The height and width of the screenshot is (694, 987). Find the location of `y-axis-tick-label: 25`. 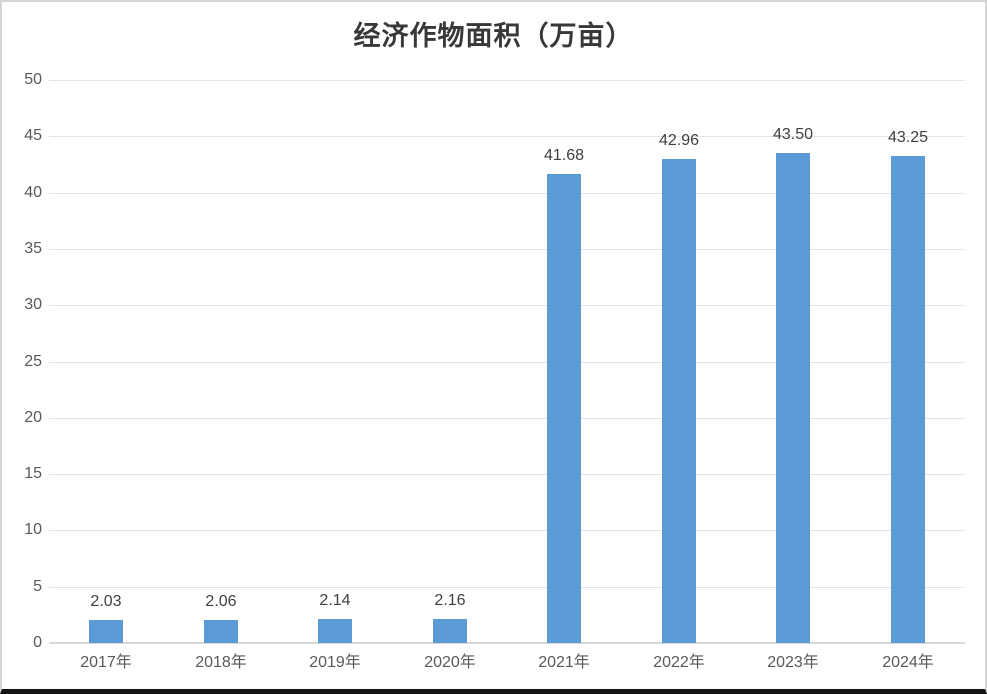

y-axis-tick-label: 25 is located at coordinates (33, 361).